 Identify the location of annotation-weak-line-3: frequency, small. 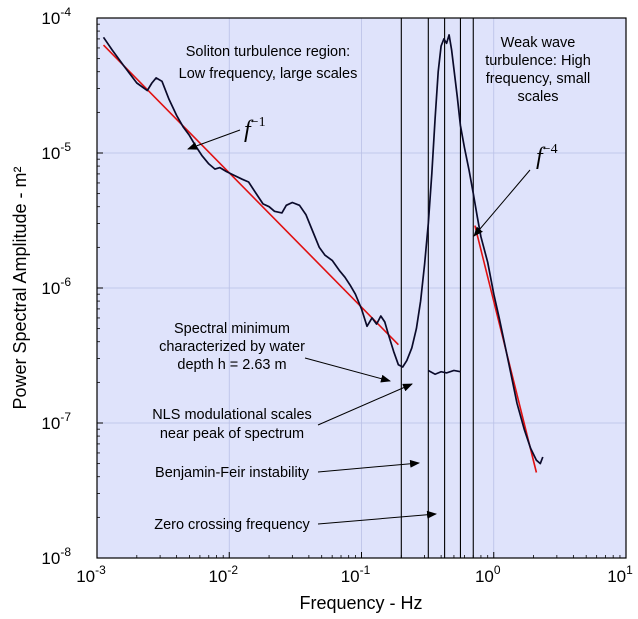
(538, 79).